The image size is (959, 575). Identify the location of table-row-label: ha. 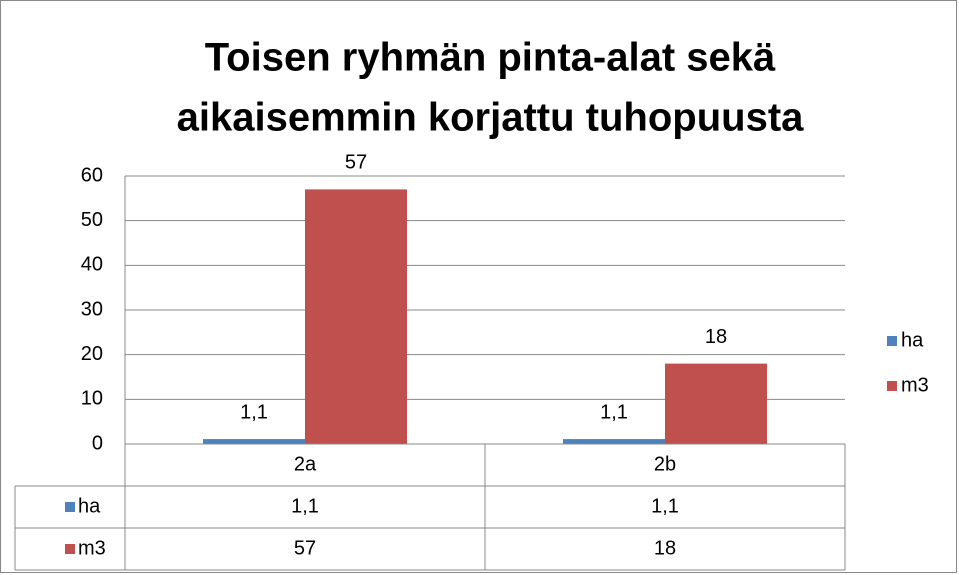
(89, 506).